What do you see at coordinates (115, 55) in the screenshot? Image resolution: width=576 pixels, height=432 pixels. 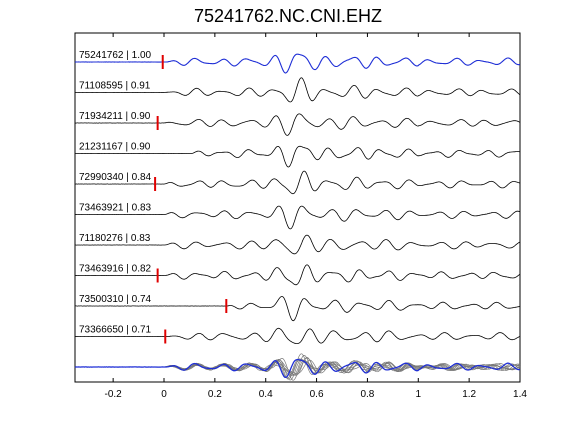 I see `trace-label: 75241762 | 1.00` at bounding box center [115, 55].